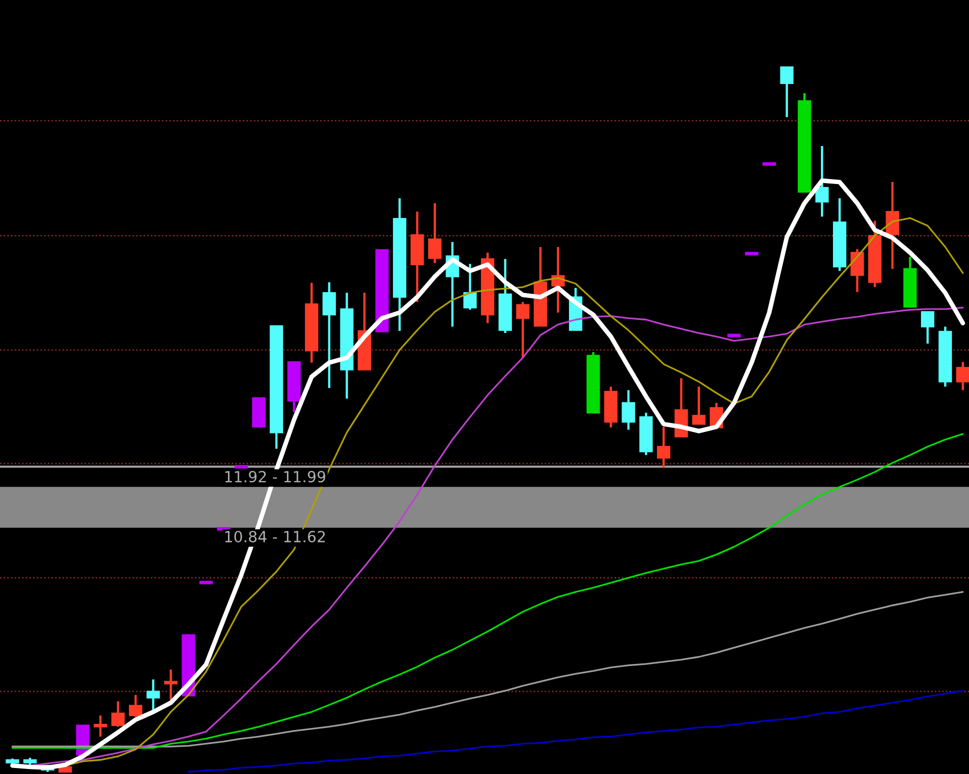 Image resolution: width=969 pixels, height=774 pixels. I want to click on band-label: 10.84 - 11.62, so click(275, 536).